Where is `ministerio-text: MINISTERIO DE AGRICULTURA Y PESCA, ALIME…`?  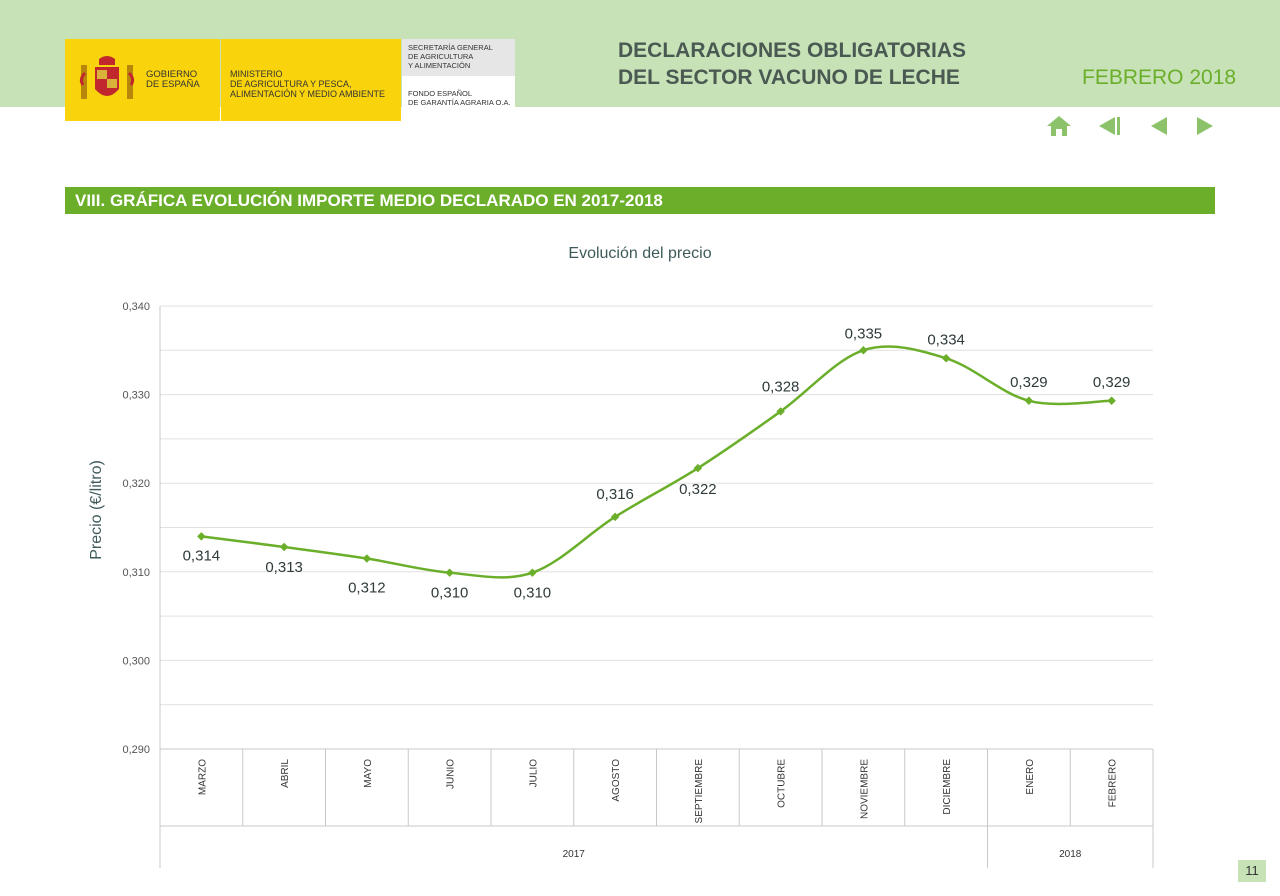 ministerio-text: MINISTERIO DE AGRICULTURA Y PESCA, ALIME… is located at coordinates (308, 84).